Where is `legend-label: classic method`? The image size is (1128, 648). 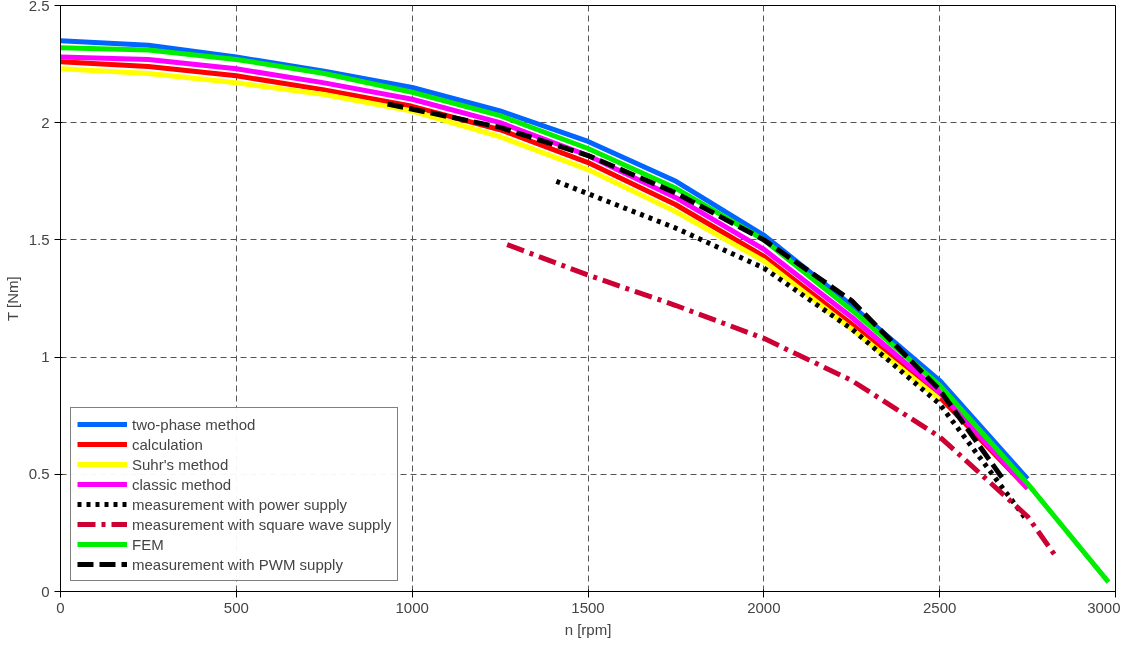
legend-label: classic method is located at coordinates (182, 484).